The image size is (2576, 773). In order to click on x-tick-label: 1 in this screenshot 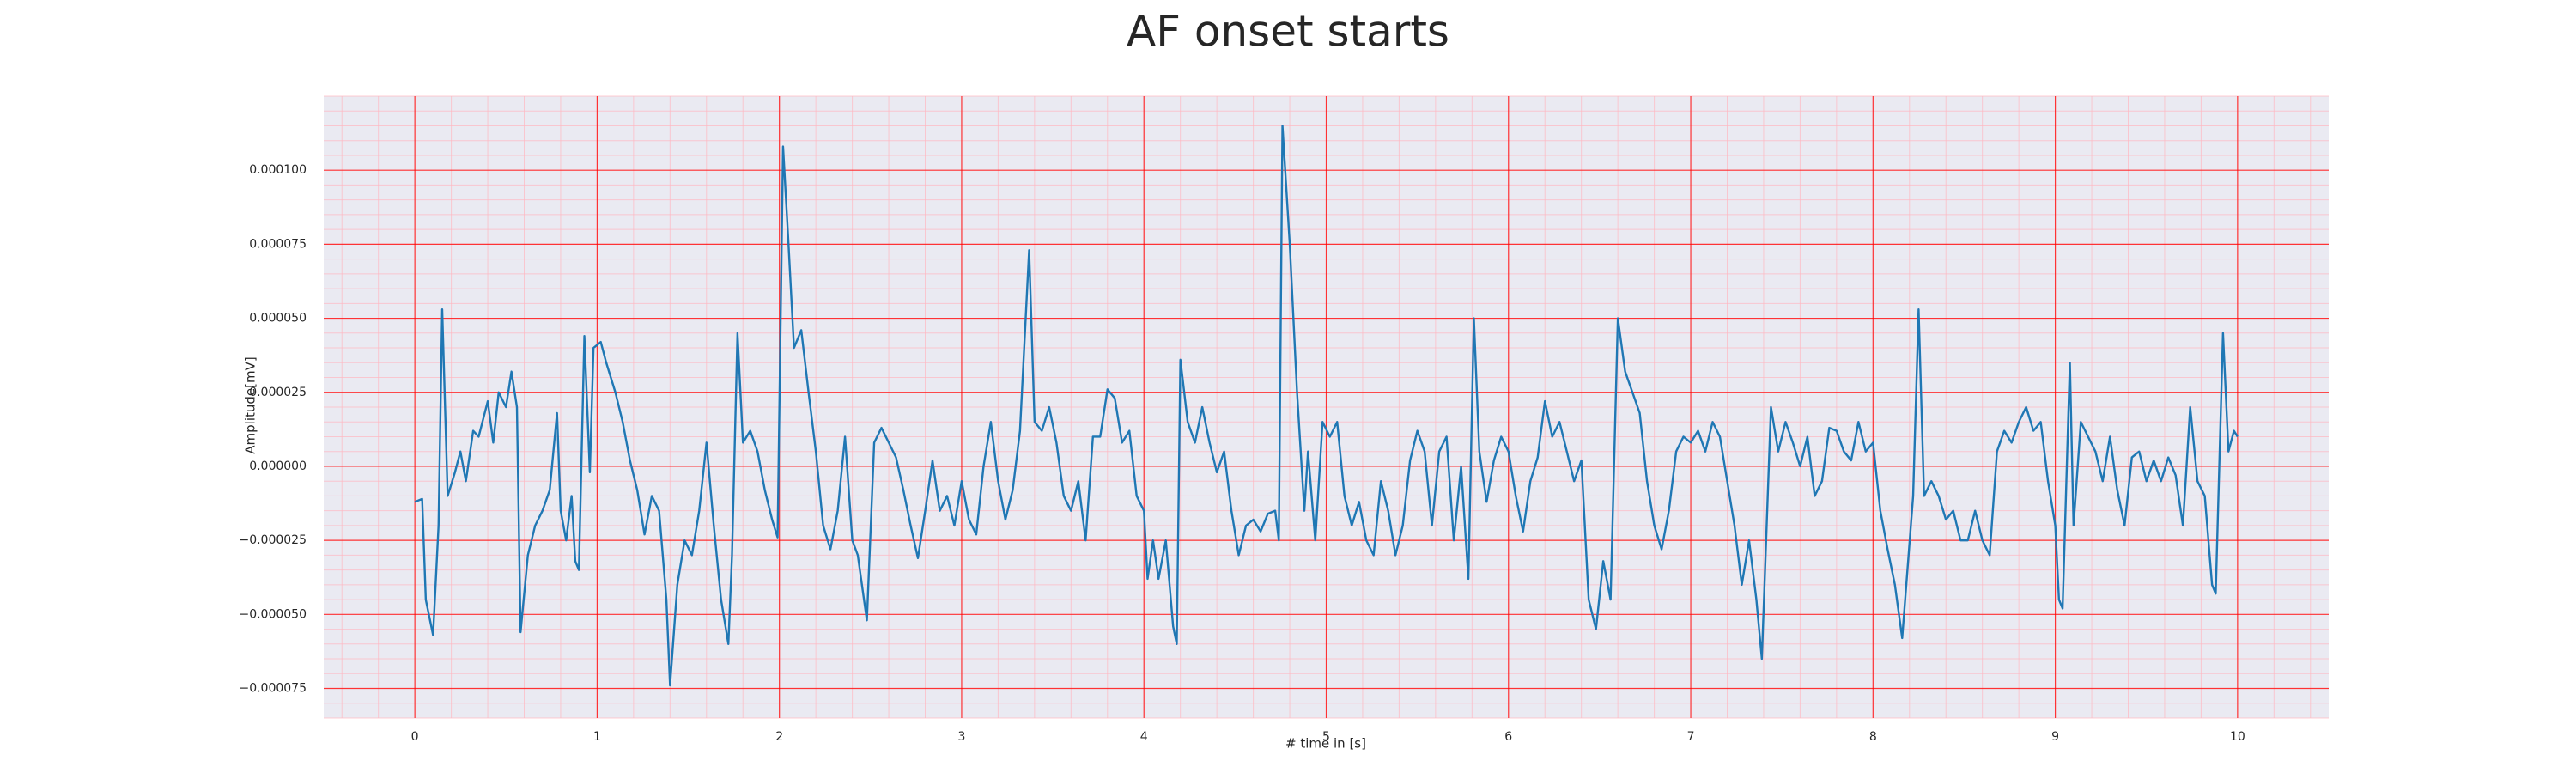, I will do `click(597, 737)`.